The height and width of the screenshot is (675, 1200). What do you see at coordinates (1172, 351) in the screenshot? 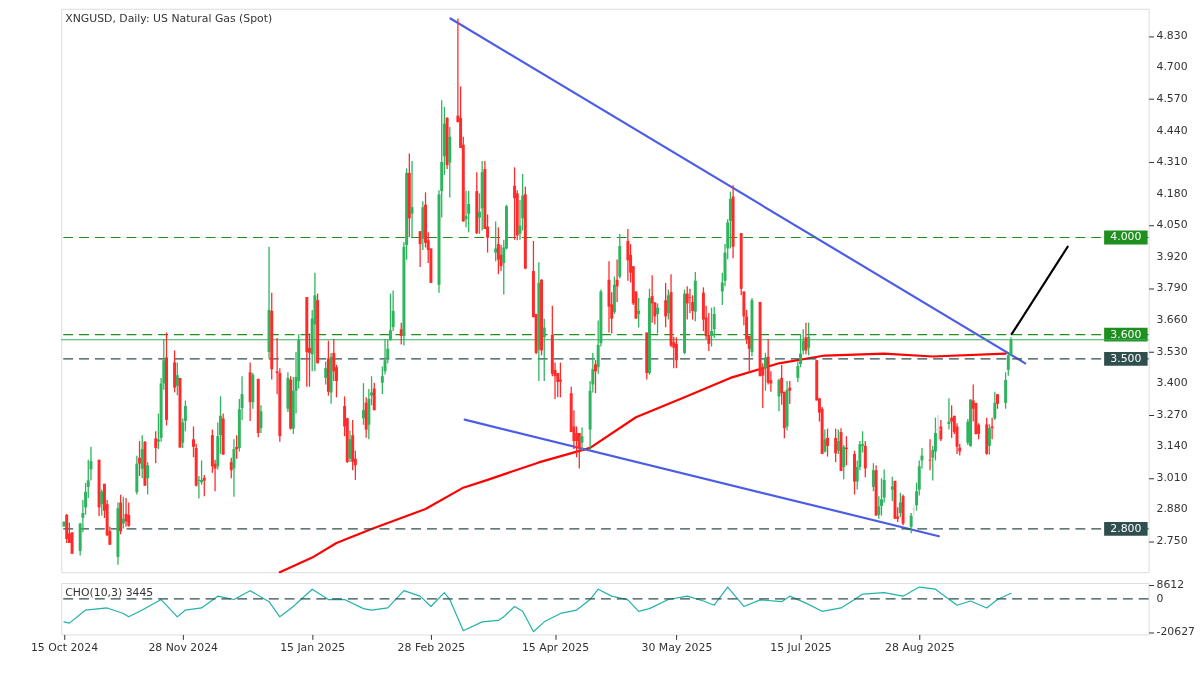
I see `y-tick-label: 3.530` at bounding box center [1172, 351].